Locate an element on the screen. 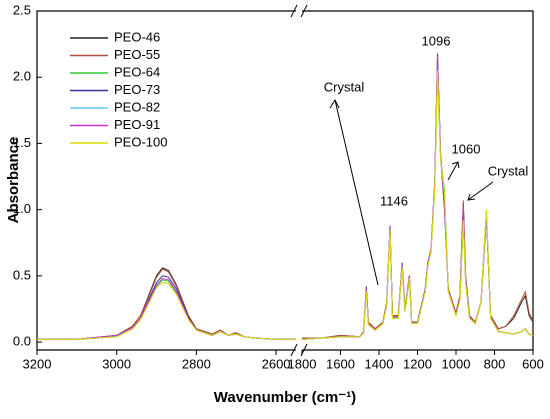 The width and height of the screenshot is (550, 419). x-tick-label: 1200 is located at coordinates (417, 363).